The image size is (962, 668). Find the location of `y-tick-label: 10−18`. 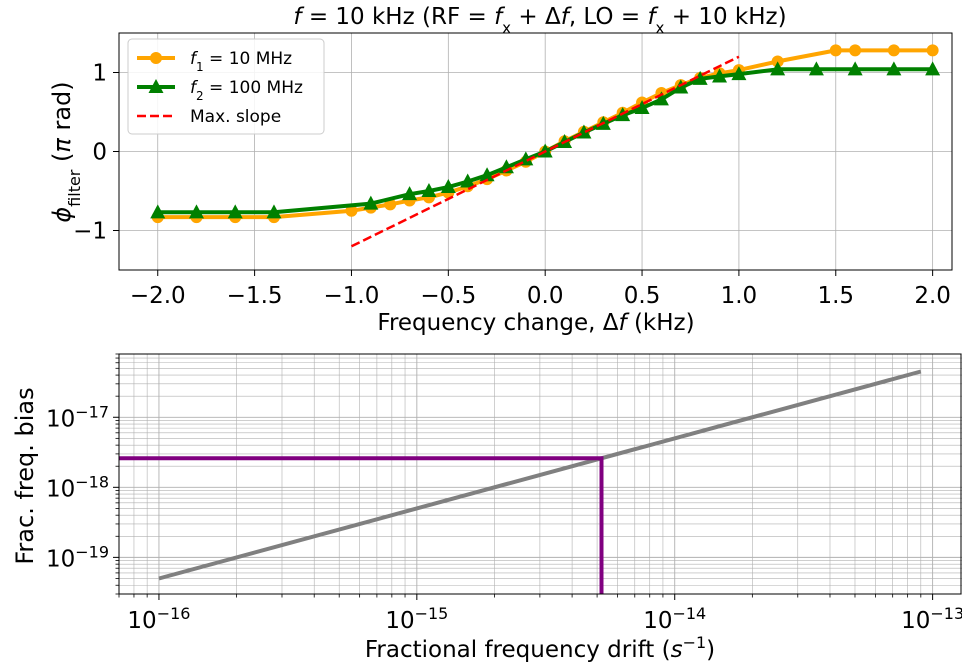

y-tick-label: 10−18 is located at coordinates (77, 487).